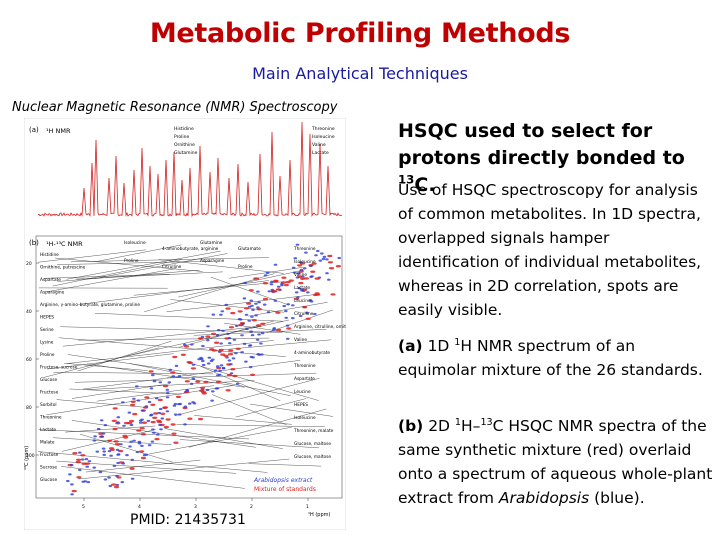 The height and width of the screenshot is (540, 720). What do you see at coordinates (172, 267) in the screenshot?
I see `top-metabolite-label: Citrulline` at bounding box center [172, 267].